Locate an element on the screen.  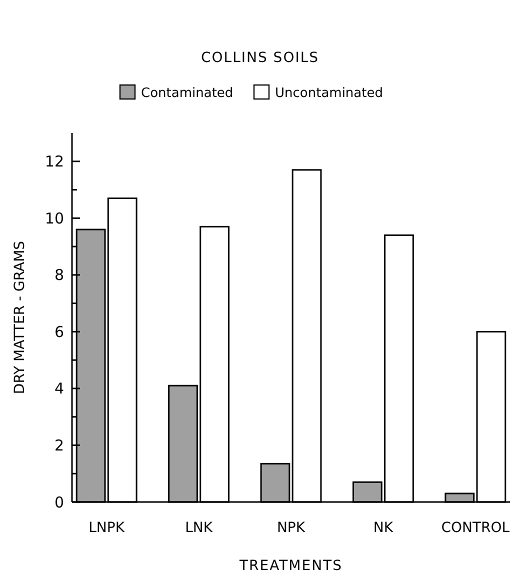
x-tick-label: LNPK is located at coordinates (107, 528).